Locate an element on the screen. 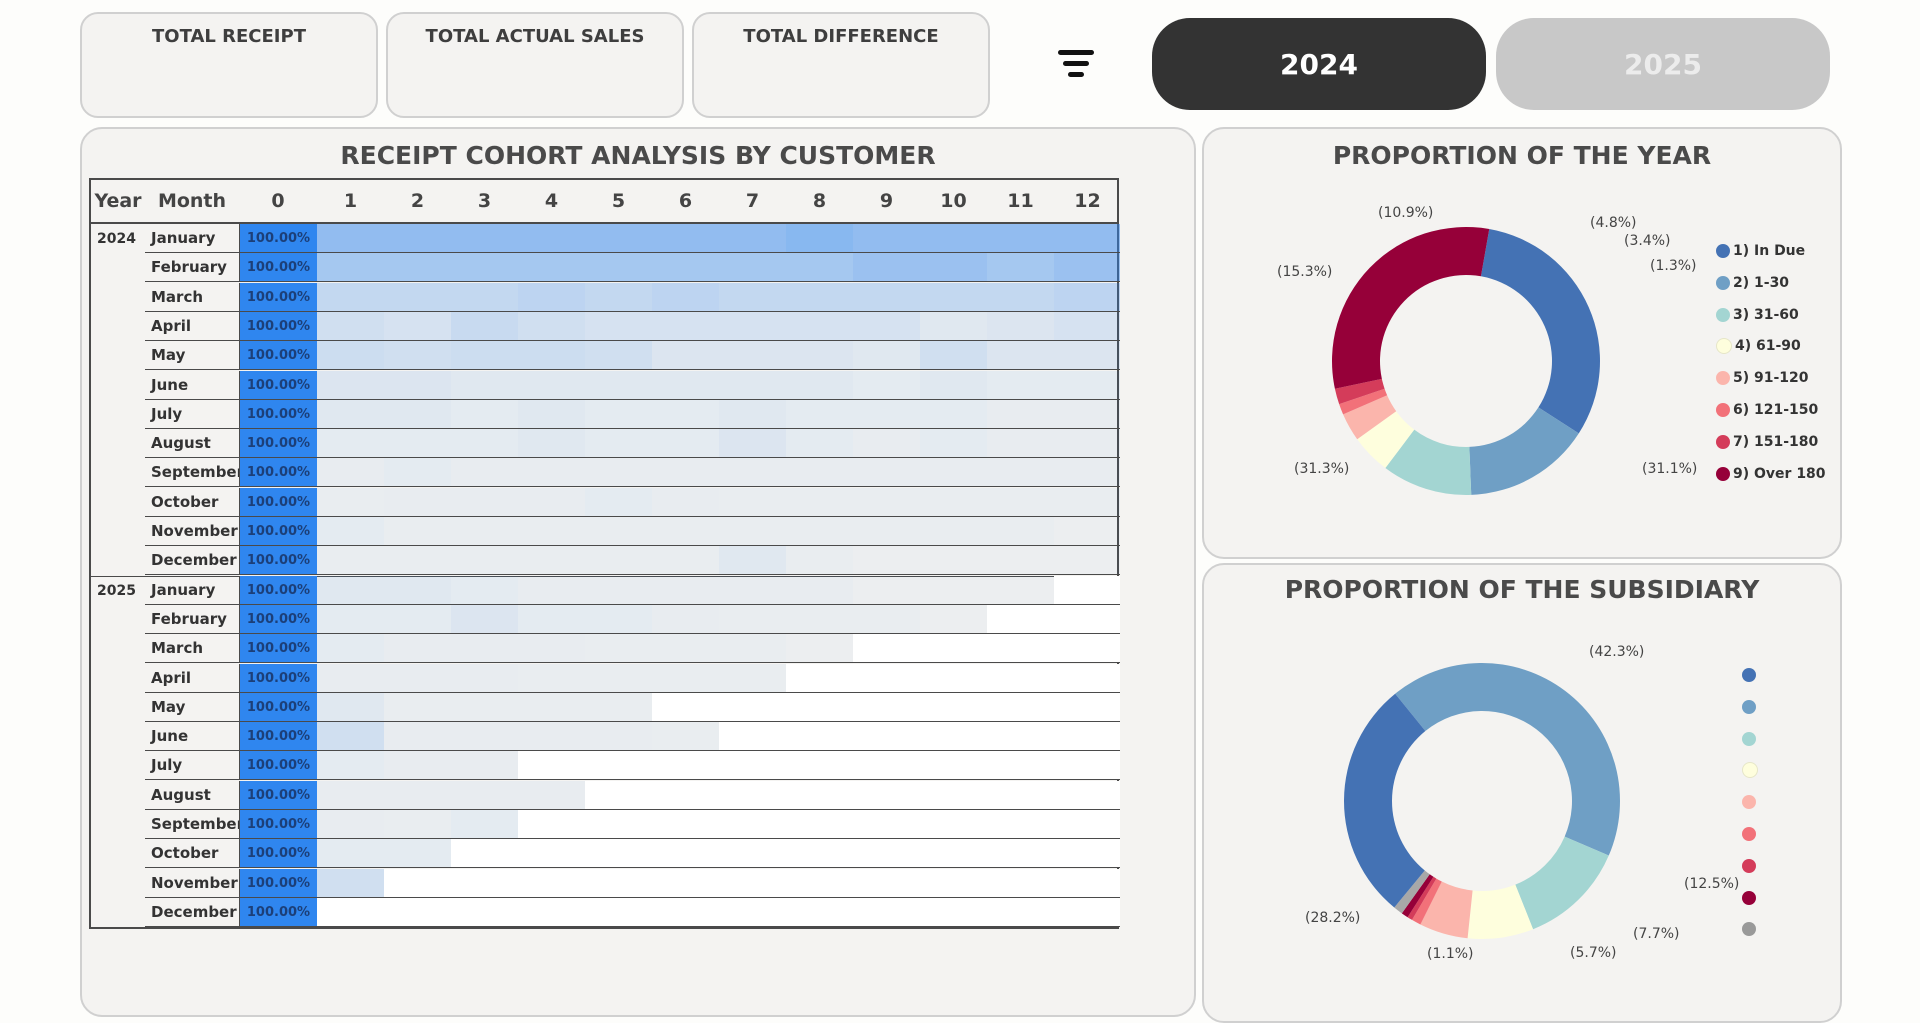 The height and width of the screenshot is (1023, 1920). header-period-11: 11 is located at coordinates (1020, 201).